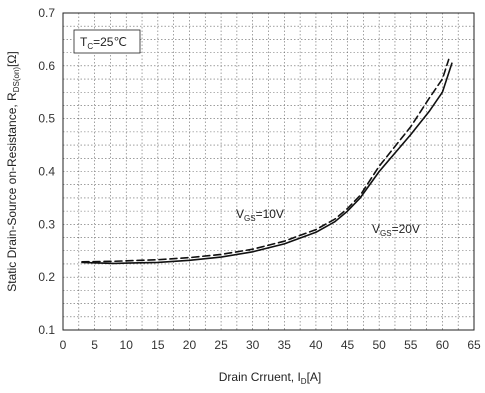 This screenshot has height=393, width=485. I want to click on x-tick-label: 35, so click(285, 345).